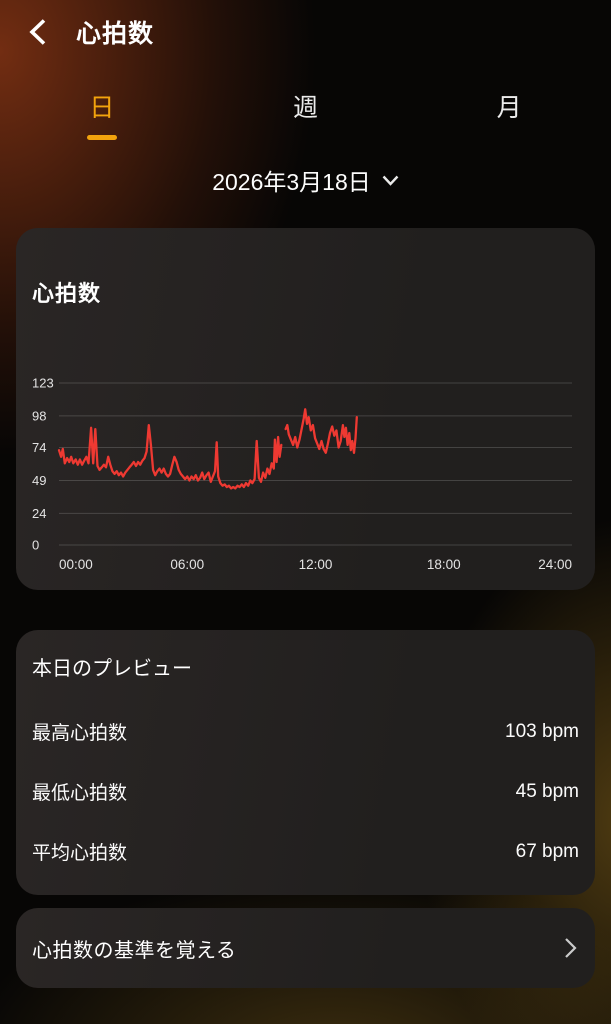 This screenshot has height=1024, width=611. I want to click on stat-row-min: 最低心拍数 45 bpm, so click(305, 791).